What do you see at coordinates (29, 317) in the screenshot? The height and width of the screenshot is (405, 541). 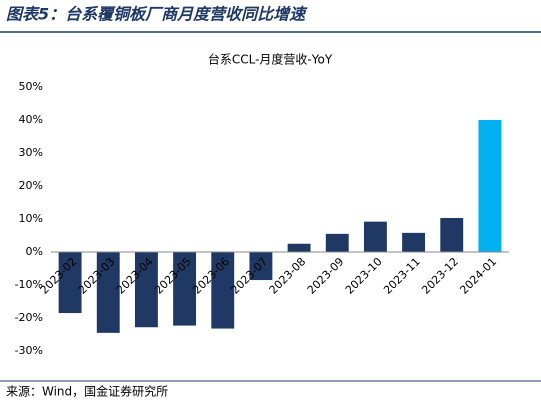 I see `y-tick-label: -20%` at bounding box center [29, 317].